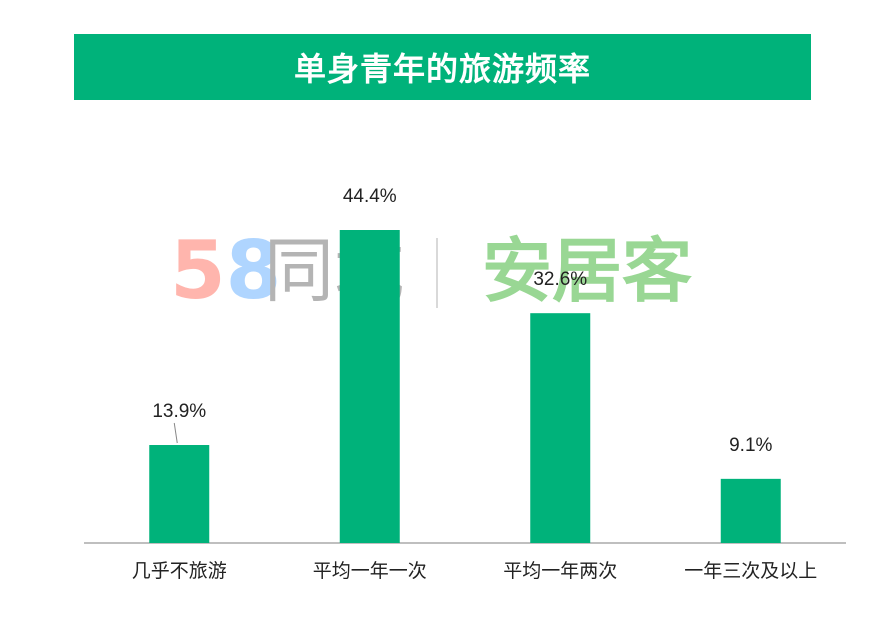 The image size is (889, 624). Describe the element at coordinates (179, 571) in the screenshot. I see `x-tick-label-1: 几乎不旅游` at that location.